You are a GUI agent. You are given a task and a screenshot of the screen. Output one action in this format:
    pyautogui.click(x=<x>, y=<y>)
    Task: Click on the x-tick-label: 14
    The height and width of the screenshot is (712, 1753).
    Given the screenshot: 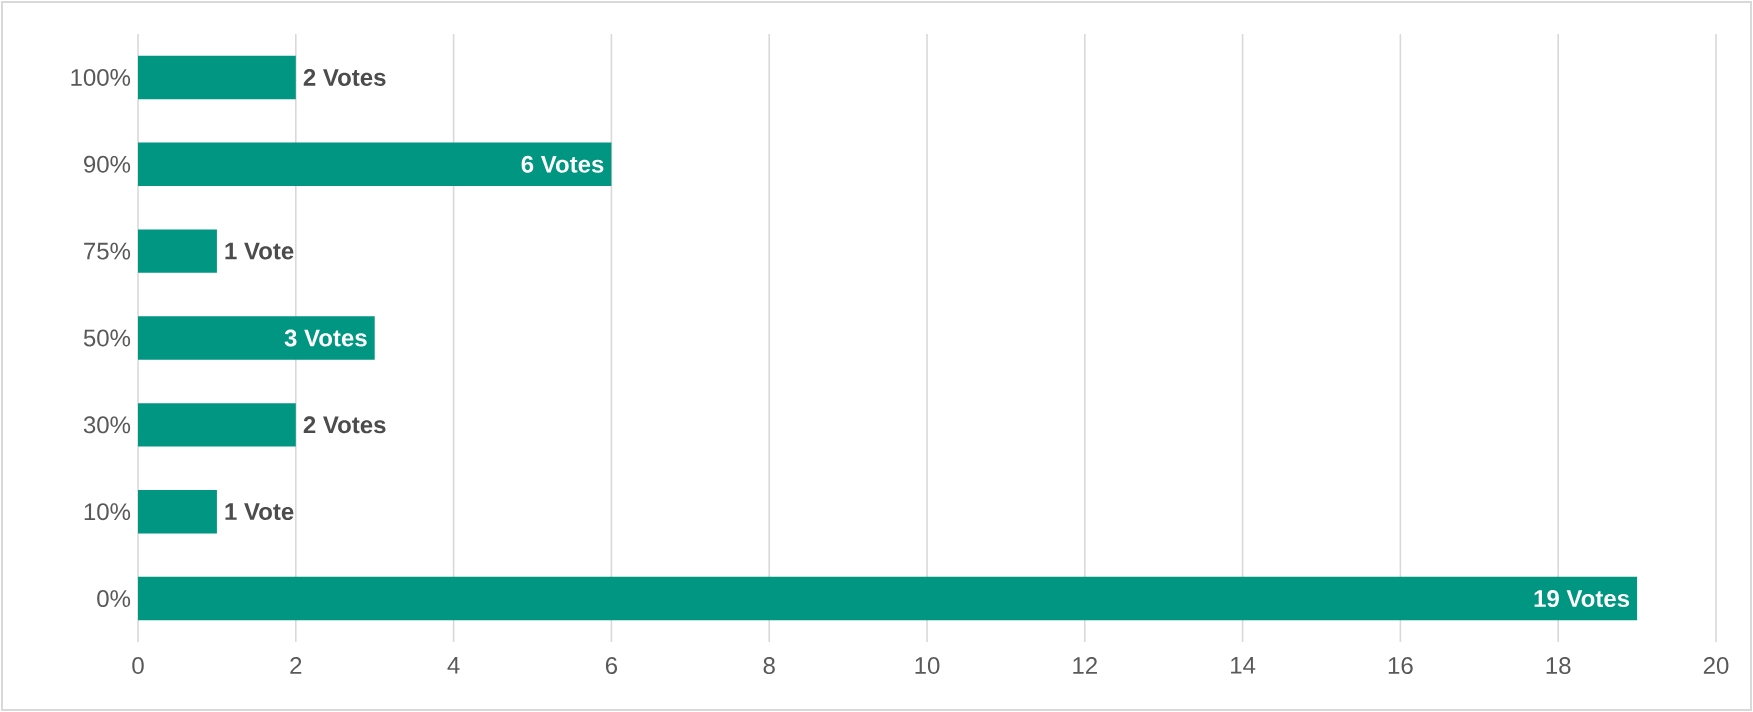 What is the action you would take?
    pyautogui.click(x=1243, y=665)
    